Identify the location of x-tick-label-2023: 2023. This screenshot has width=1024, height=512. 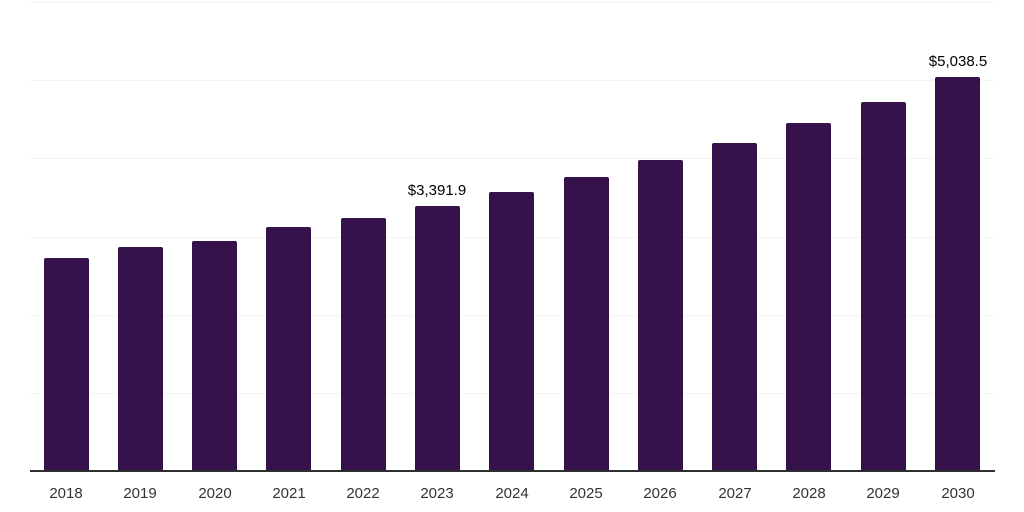
(437, 493).